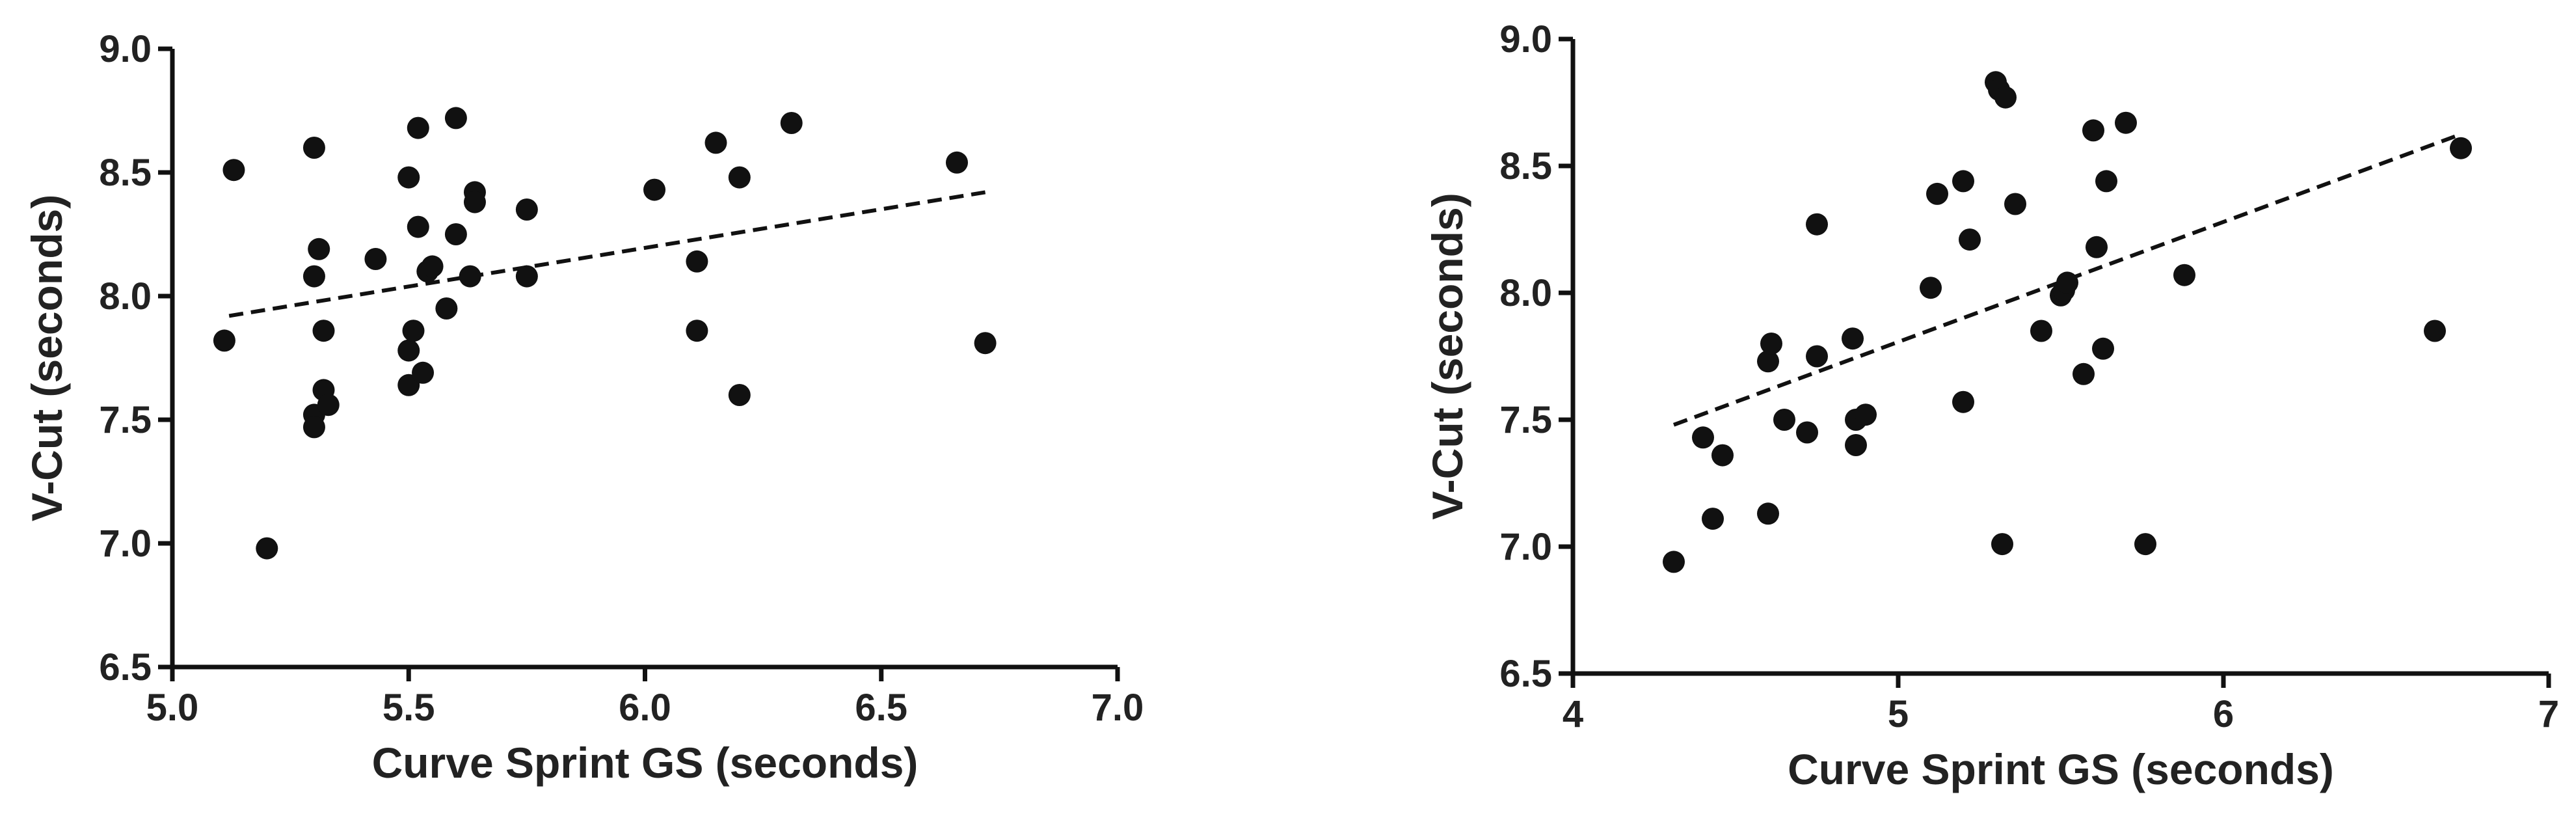  I want to click on x-tick-label: 6.5, so click(881, 708).